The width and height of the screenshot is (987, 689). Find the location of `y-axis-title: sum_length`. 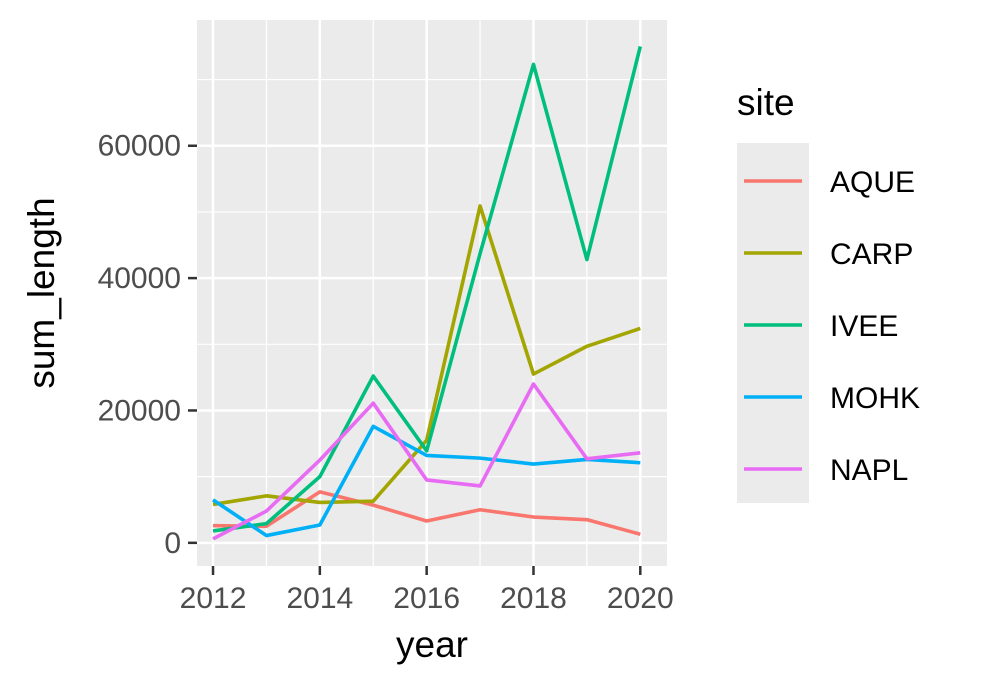

y-axis-title: sum_length is located at coordinates (41, 292).